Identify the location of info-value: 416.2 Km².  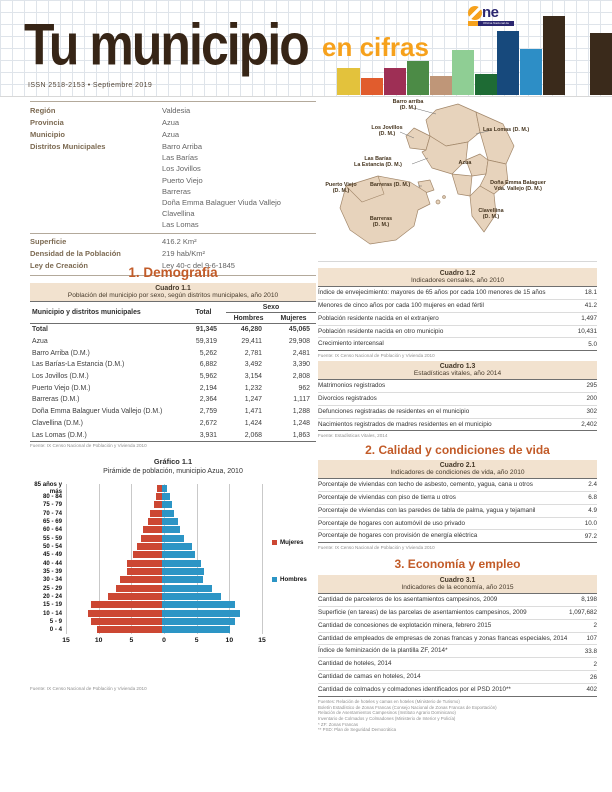
(179, 241).